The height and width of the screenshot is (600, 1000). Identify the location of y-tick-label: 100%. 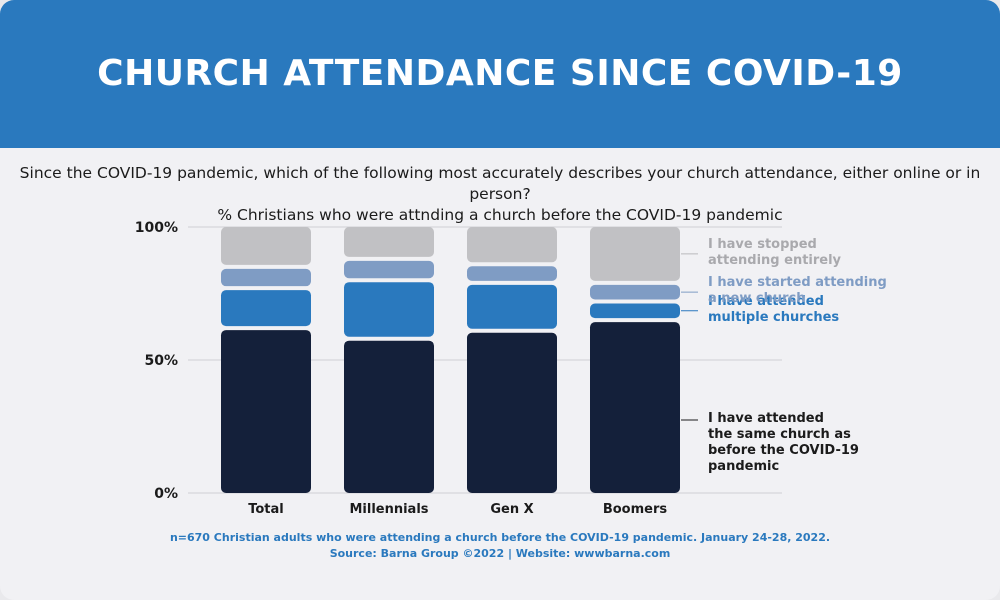
(156, 228).